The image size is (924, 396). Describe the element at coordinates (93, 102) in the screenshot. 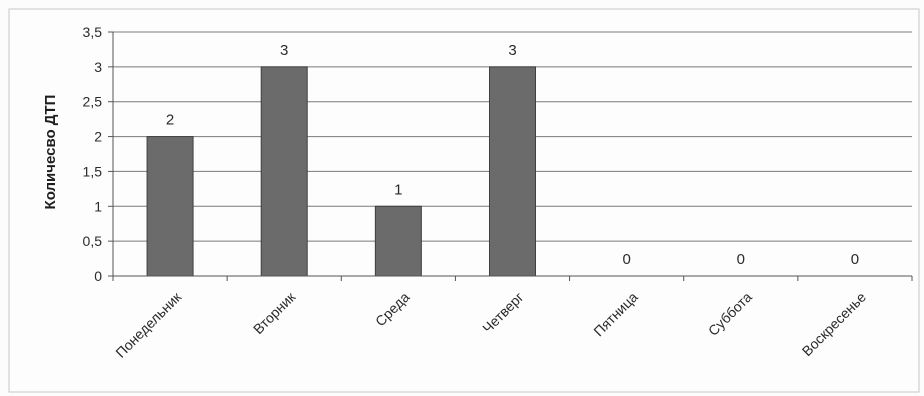

I see `y-tick-label: 2,5` at that location.